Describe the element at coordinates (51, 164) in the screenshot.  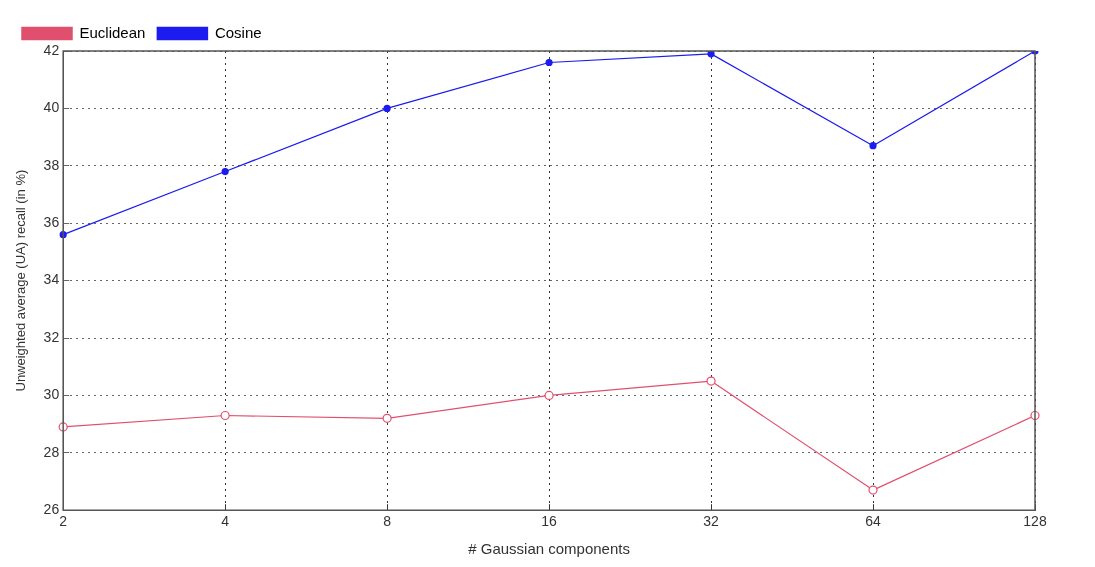
I see `y-tick-label: 38` at that location.